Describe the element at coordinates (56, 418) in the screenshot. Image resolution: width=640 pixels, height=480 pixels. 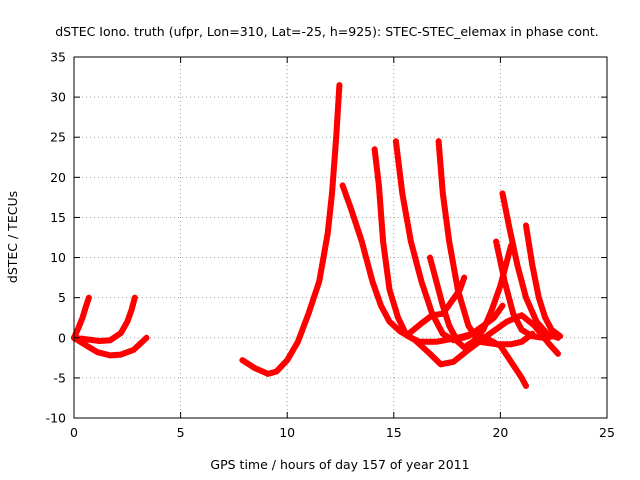
I see `y-tick-label: -10` at that location.